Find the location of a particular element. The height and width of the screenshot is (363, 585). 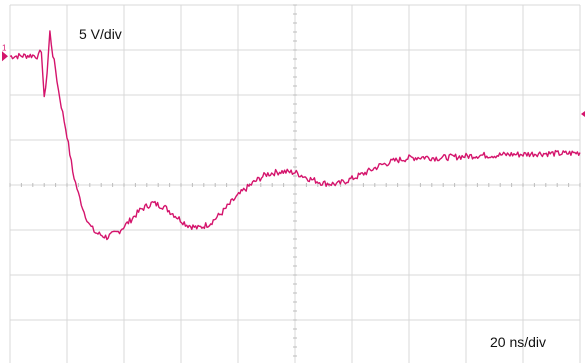

trigger-level-marker is located at coordinates (583, 114).